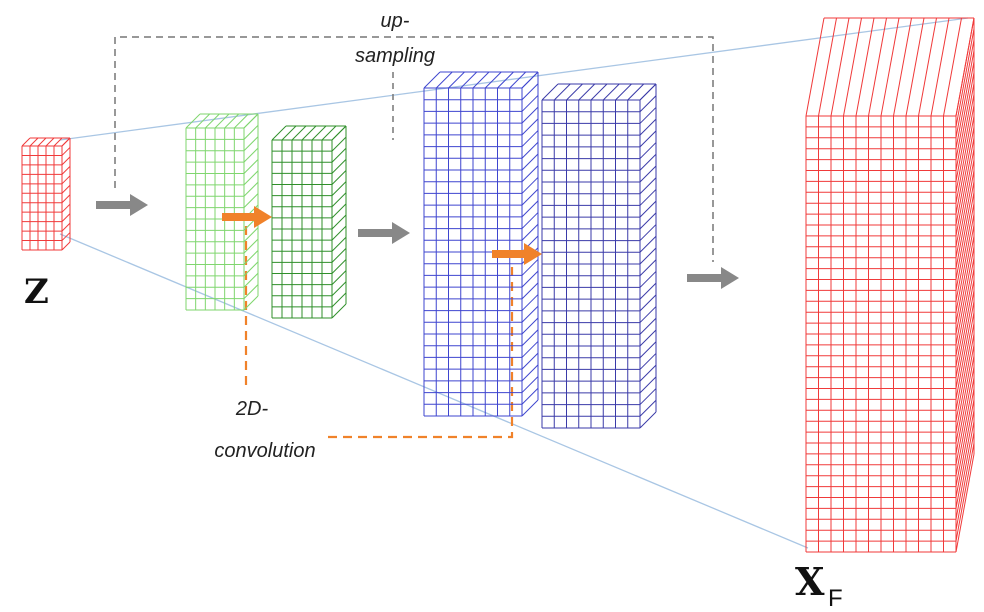  I want to click on flow-arrows, so click(417, 241).